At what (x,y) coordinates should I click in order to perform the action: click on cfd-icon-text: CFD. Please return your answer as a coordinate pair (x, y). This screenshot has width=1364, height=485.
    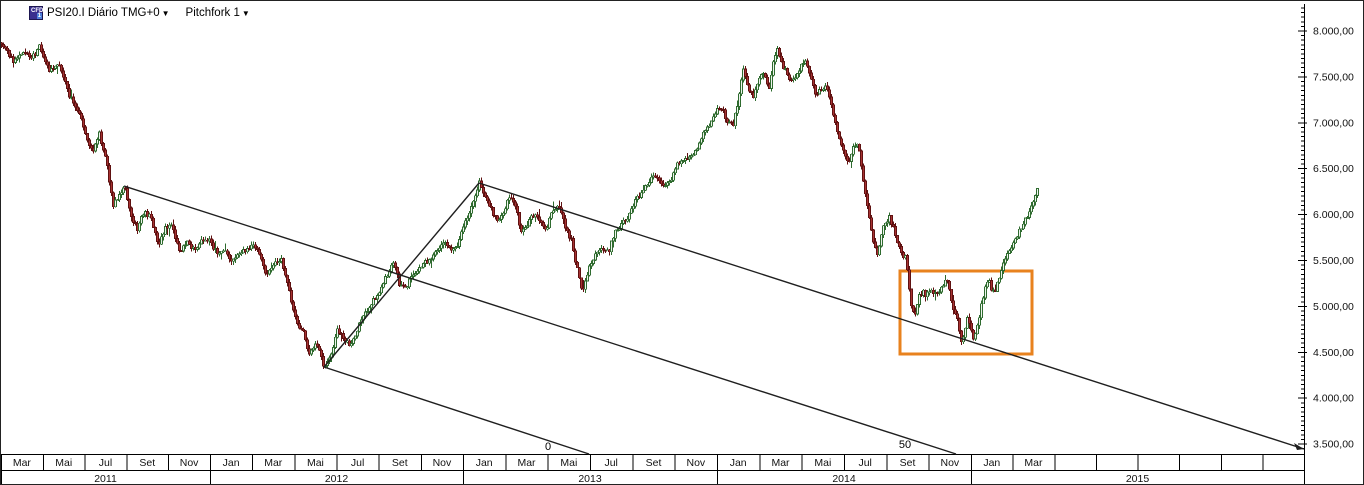
    Looking at the image, I should click on (37, 11).